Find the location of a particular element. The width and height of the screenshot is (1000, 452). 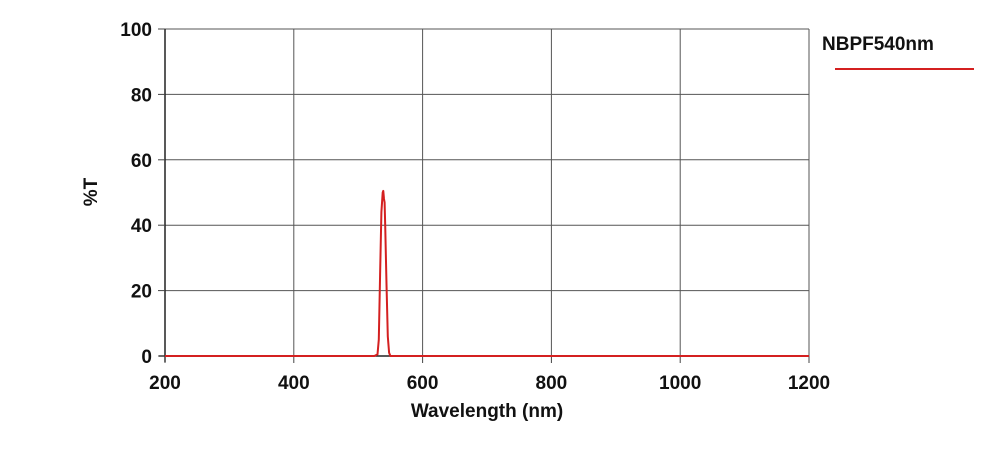

x-tick-label: 200 is located at coordinates (165, 383).